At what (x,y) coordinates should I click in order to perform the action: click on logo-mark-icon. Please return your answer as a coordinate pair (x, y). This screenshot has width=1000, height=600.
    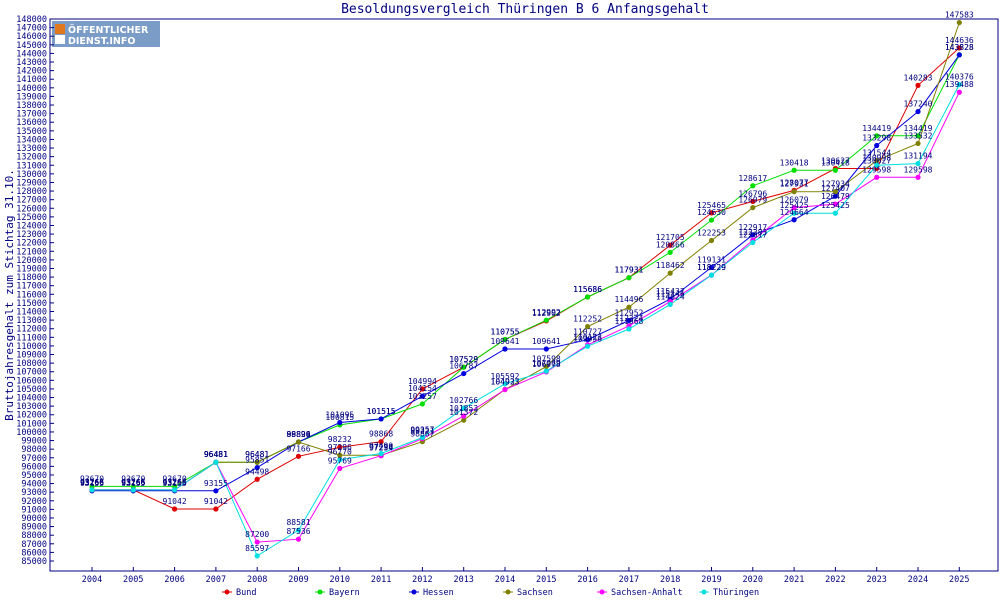
    Looking at the image, I should click on (60, 29).